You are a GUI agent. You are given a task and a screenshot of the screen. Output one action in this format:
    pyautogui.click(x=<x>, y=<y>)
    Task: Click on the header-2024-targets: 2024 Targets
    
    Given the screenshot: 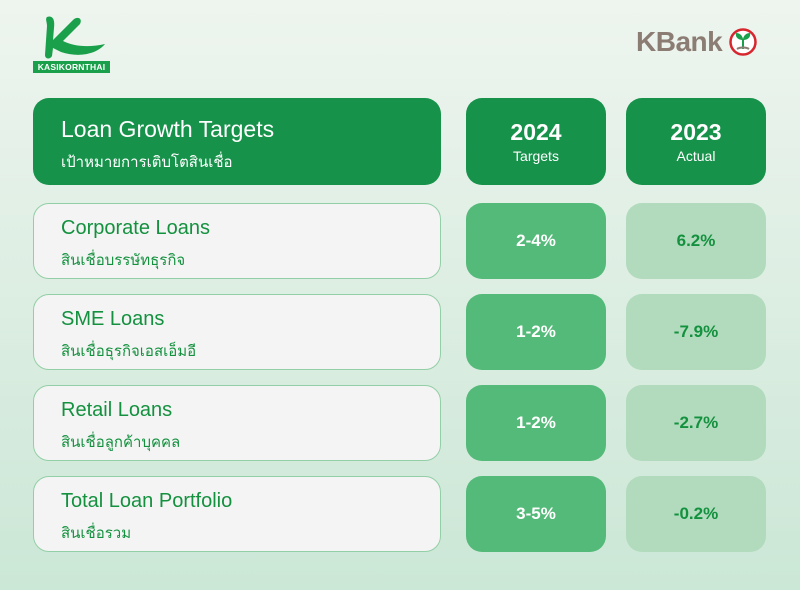 What is the action you would take?
    pyautogui.click(x=536, y=141)
    